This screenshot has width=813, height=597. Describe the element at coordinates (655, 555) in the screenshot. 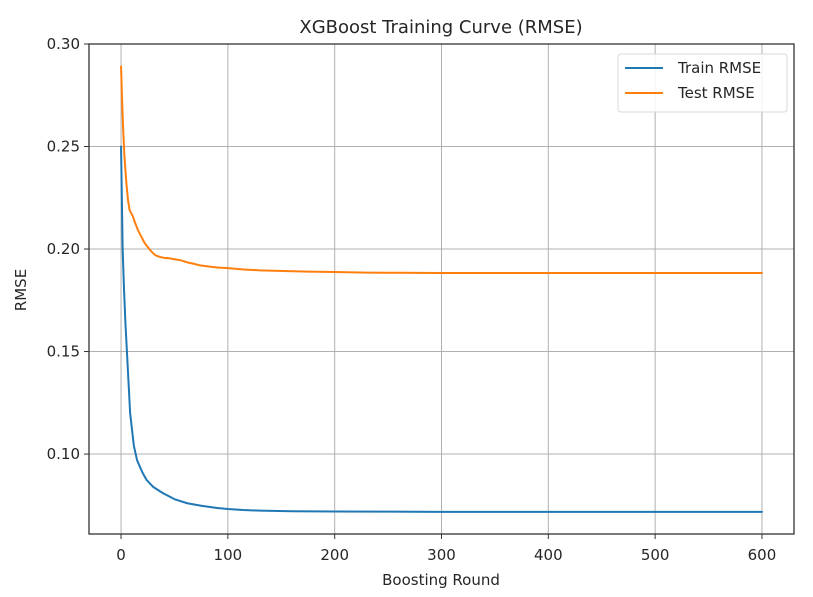

I see `x-tick-label: 500` at that location.